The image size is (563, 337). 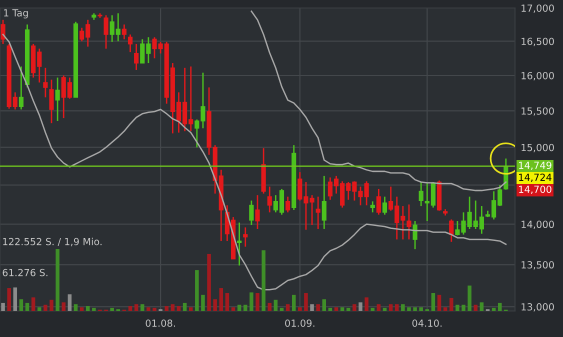 I want to click on annotation: 122.552 S. / 1,9 Mio., so click(x=52, y=242).